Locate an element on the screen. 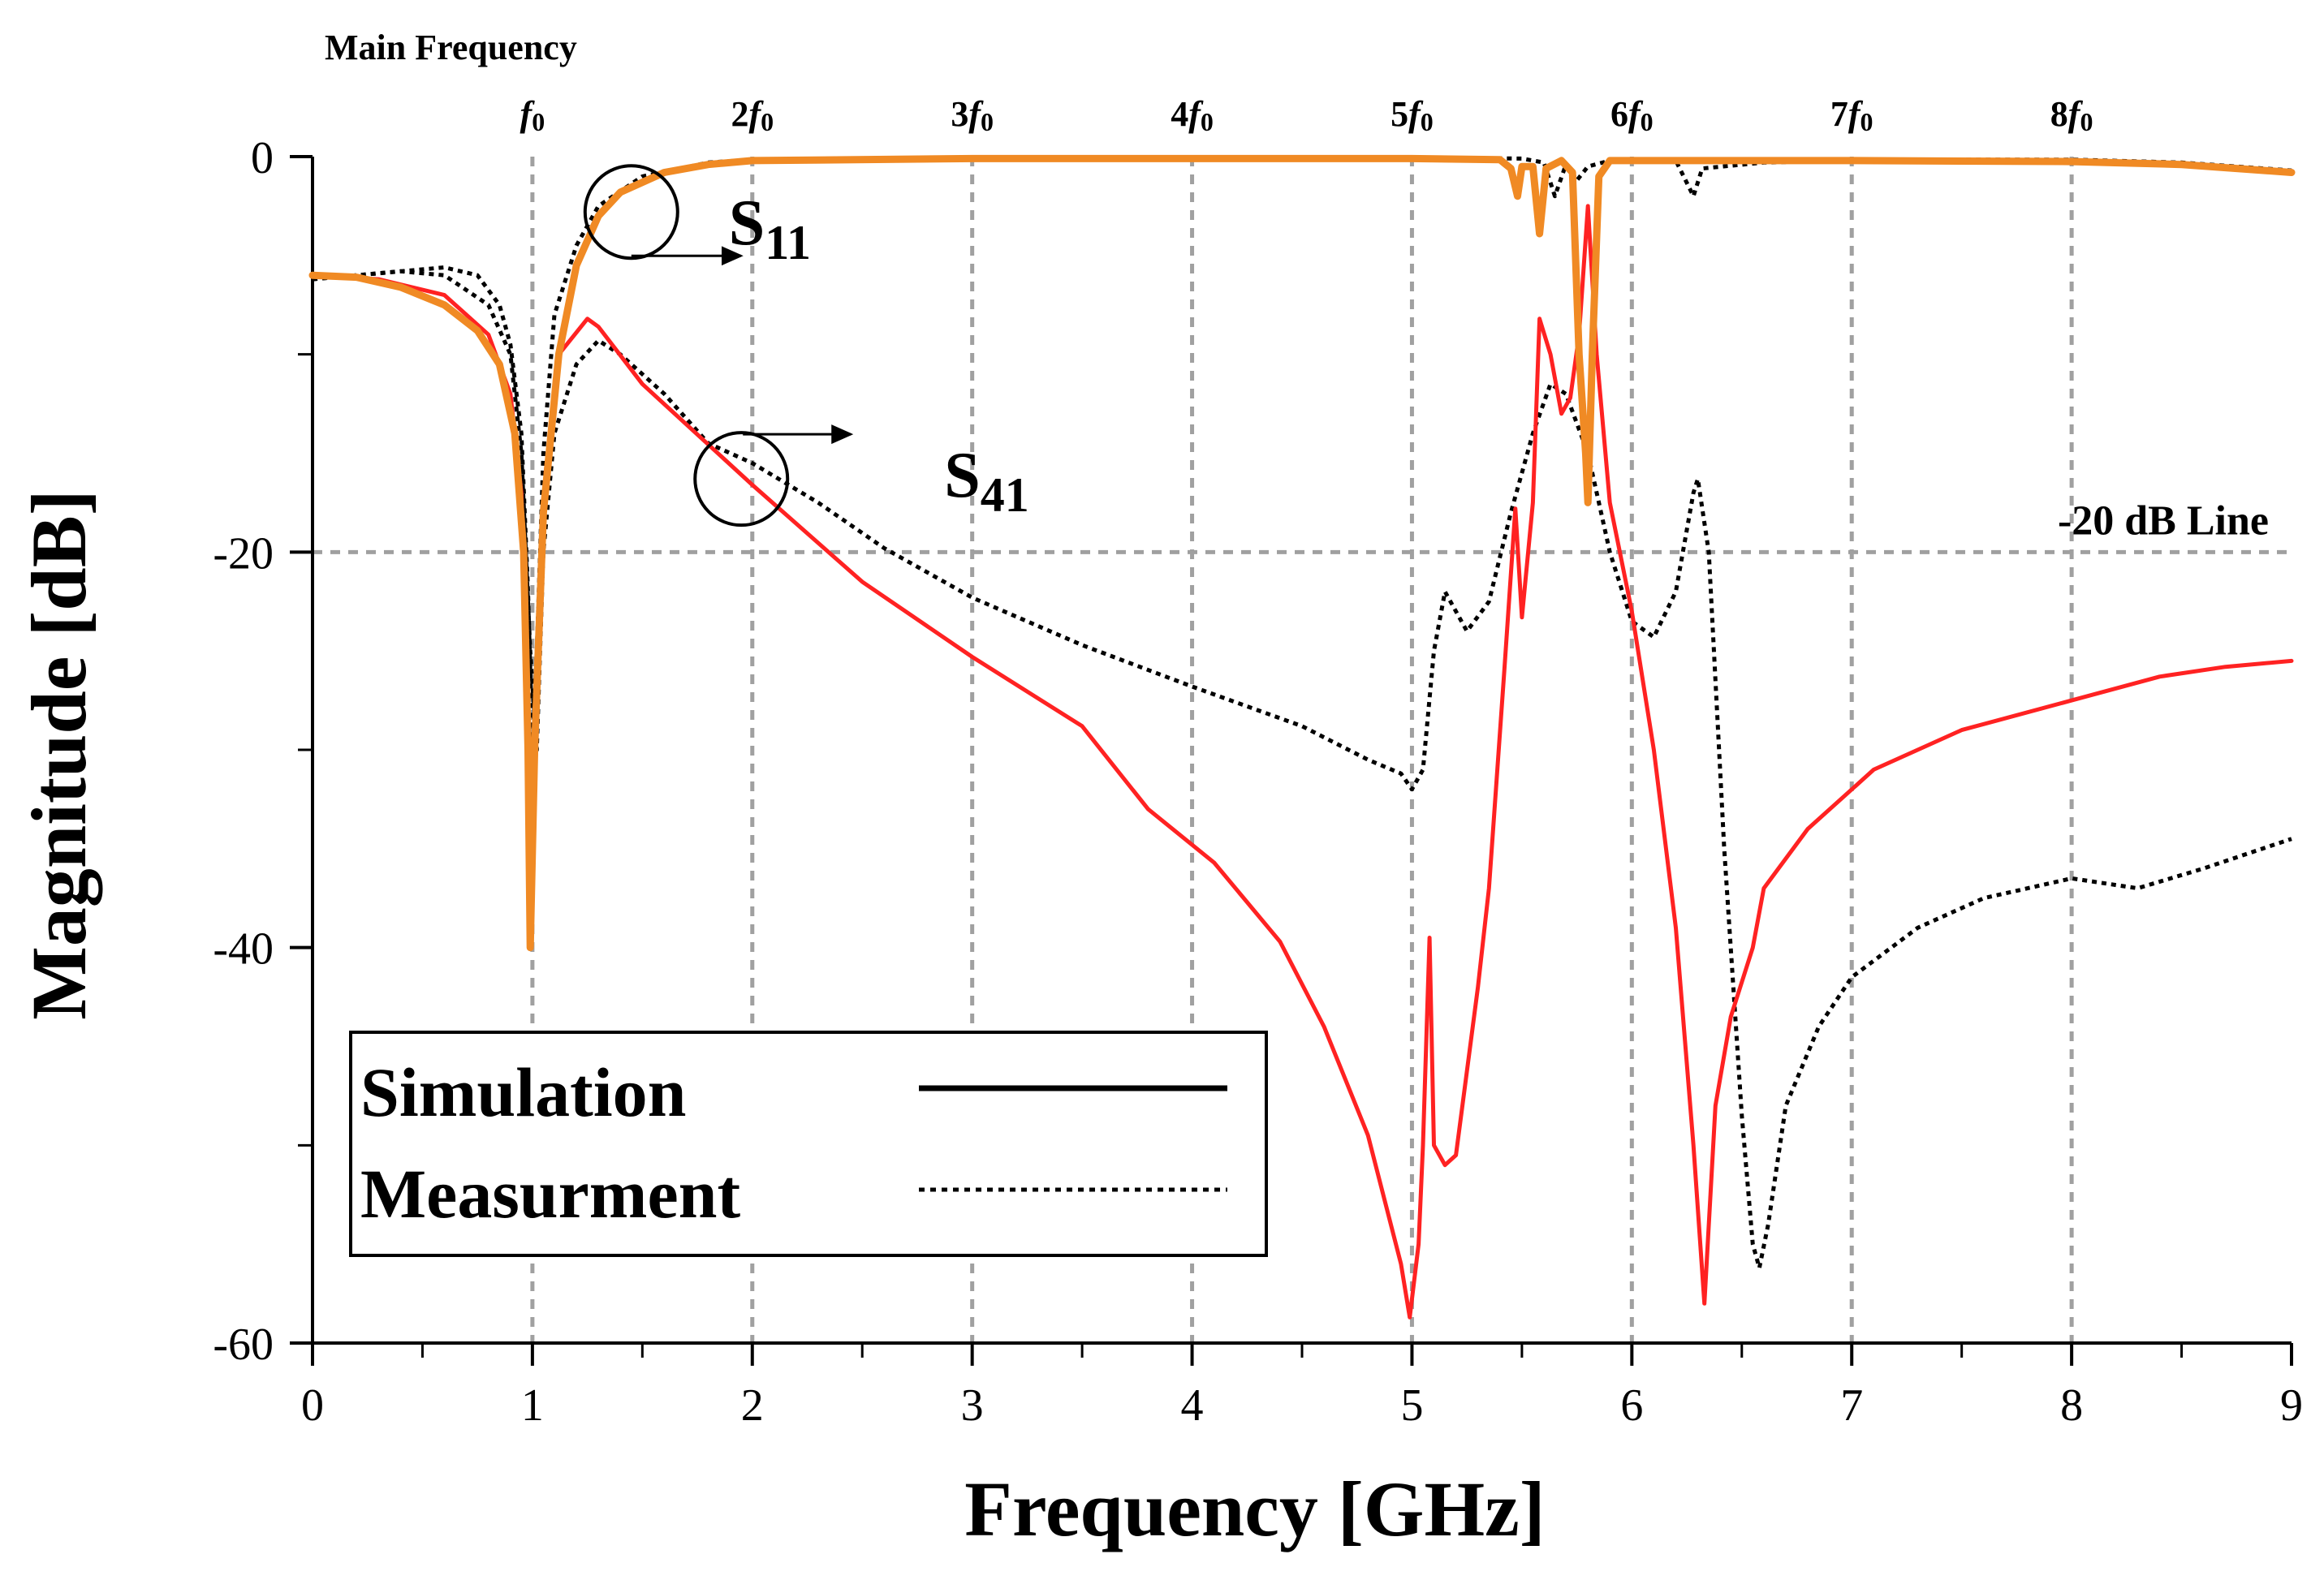  annotations: S11 S41 is located at coordinates (806, 345).